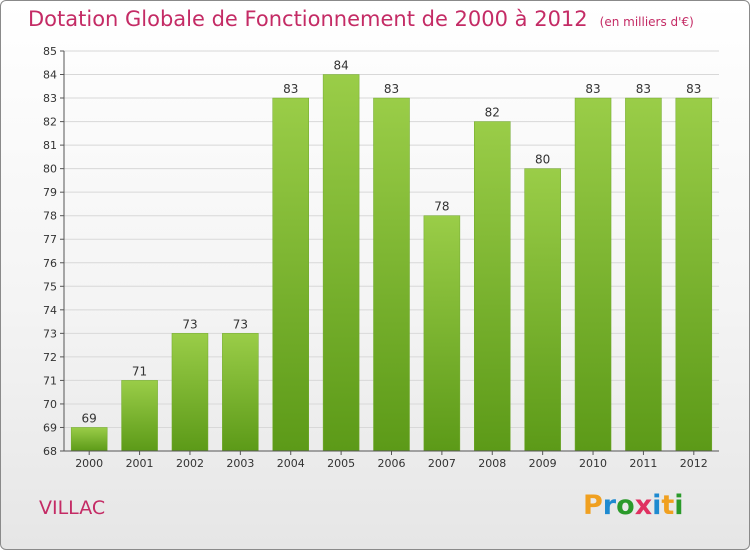 Image resolution: width=750 pixels, height=550 pixels. What do you see at coordinates (391, 274) in the screenshot?
I see `bar-2006` at bounding box center [391, 274].